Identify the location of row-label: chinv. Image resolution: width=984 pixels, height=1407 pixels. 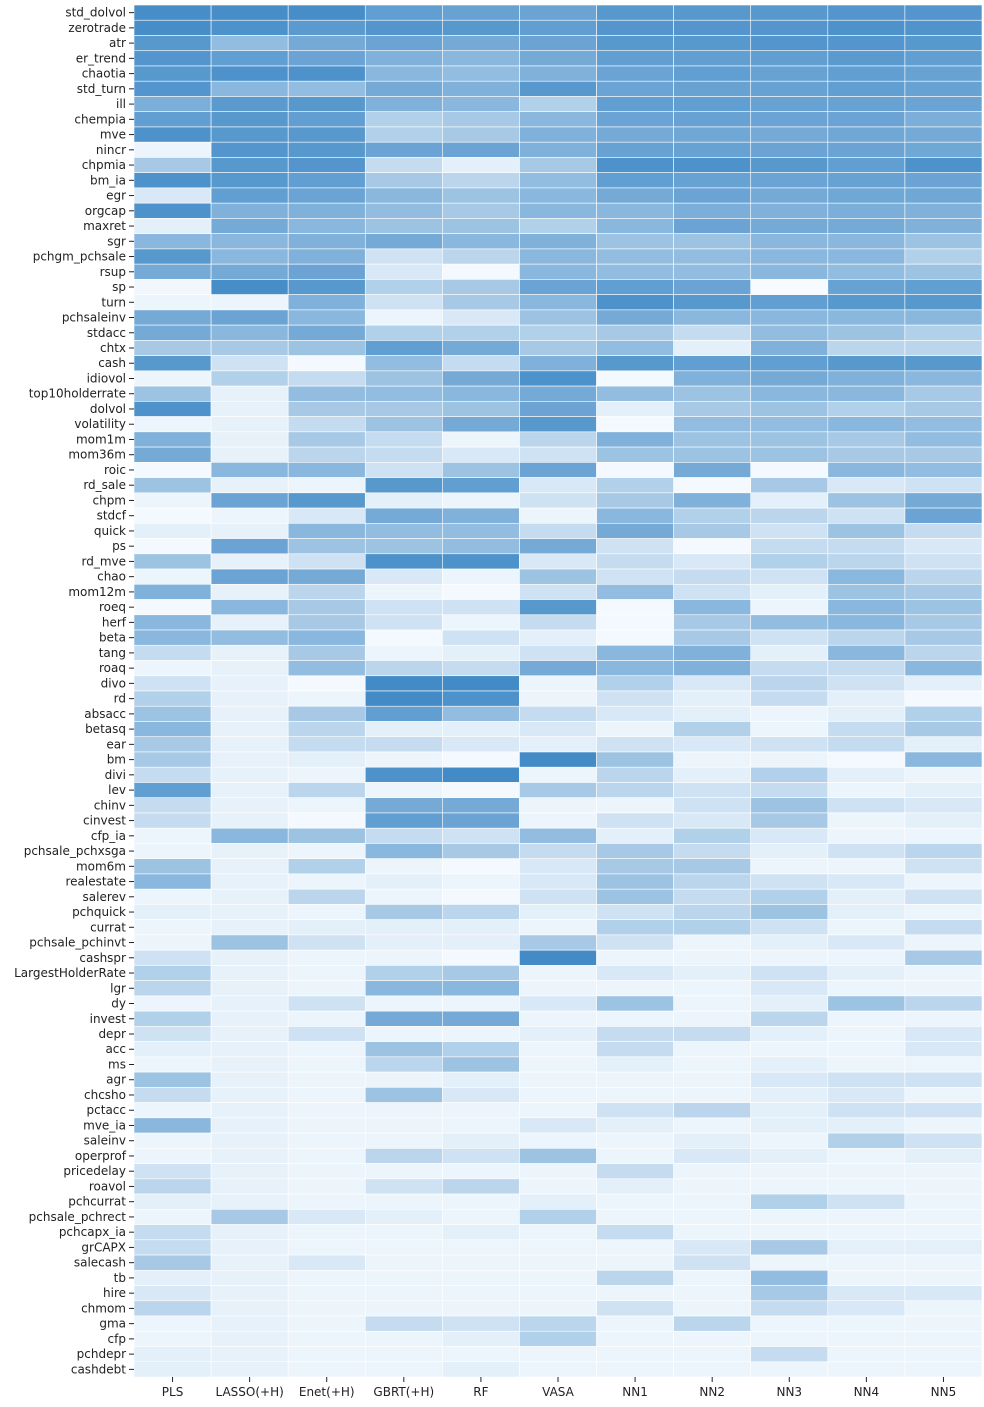
(110, 805).